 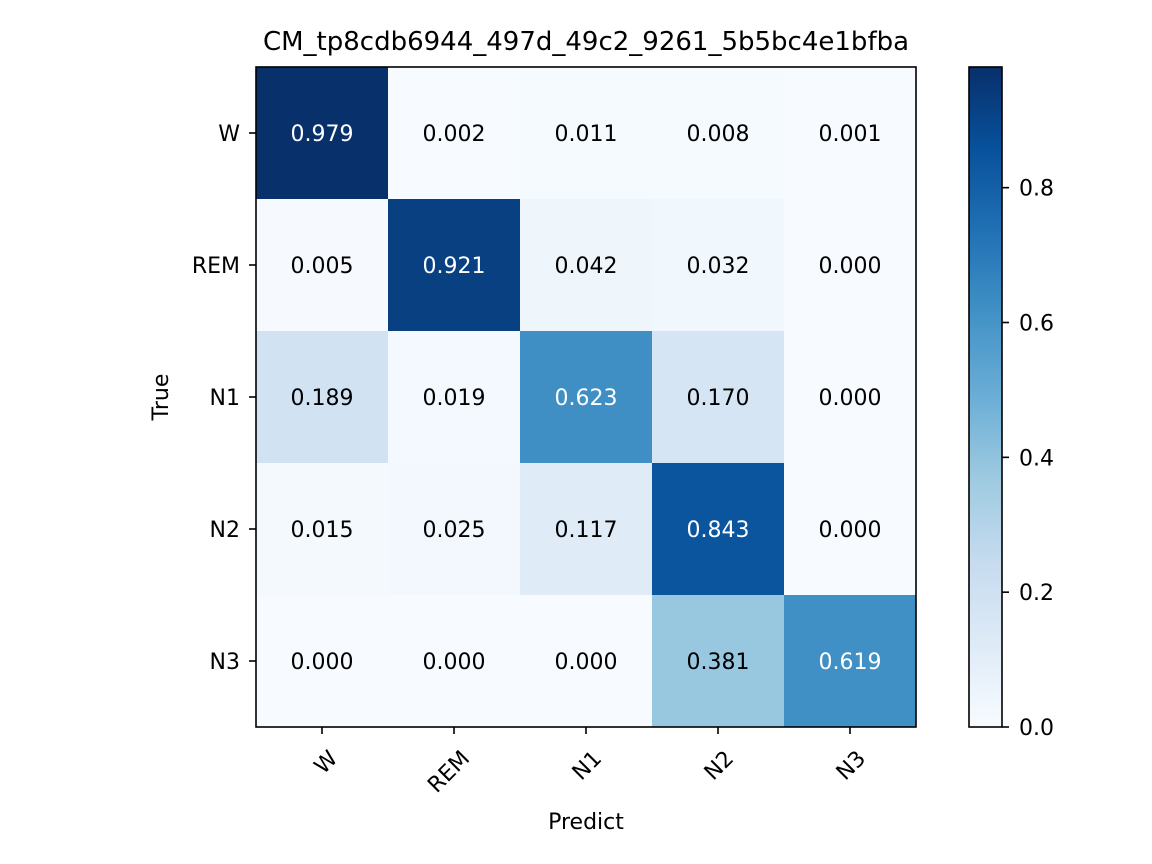 I want to click on cell-value-label: 0.117, so click(x=586, y=530).